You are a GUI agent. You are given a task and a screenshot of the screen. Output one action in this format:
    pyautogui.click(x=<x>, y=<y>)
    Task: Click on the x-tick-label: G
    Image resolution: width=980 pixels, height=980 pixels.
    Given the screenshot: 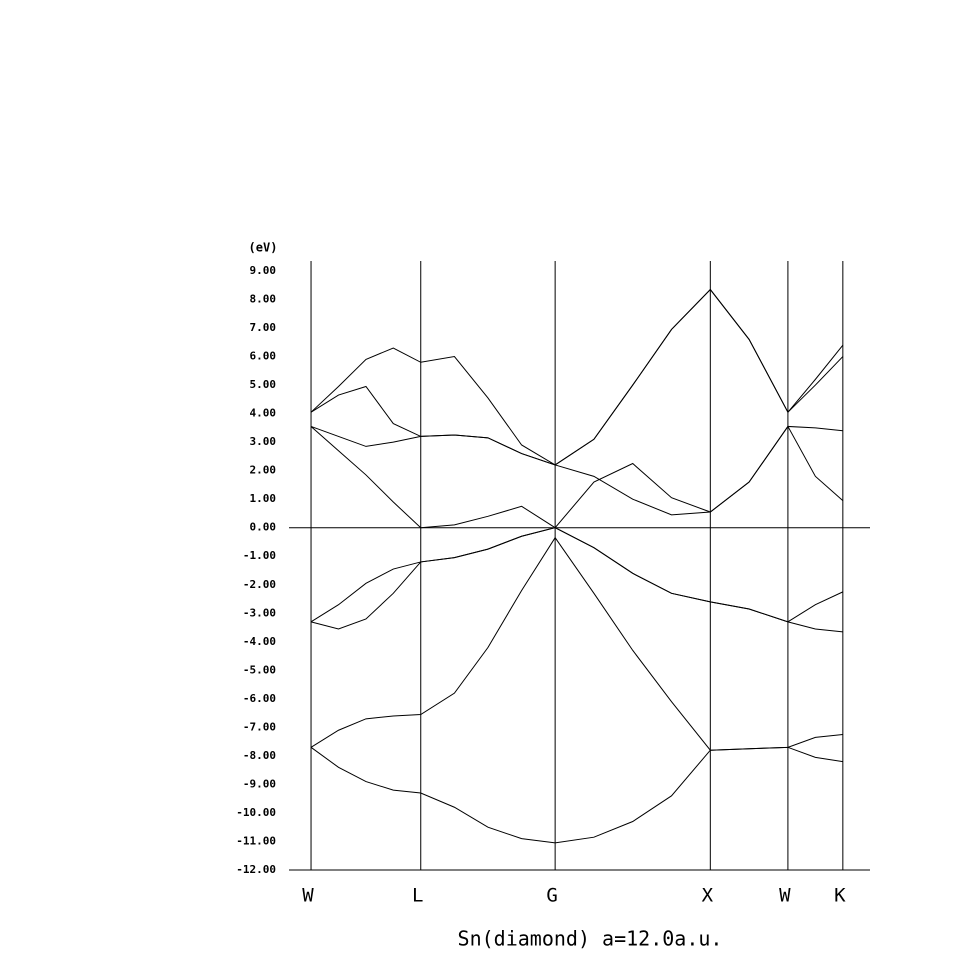 What is the action you would take?
    pyautogui.click(x=551, y=896)
    